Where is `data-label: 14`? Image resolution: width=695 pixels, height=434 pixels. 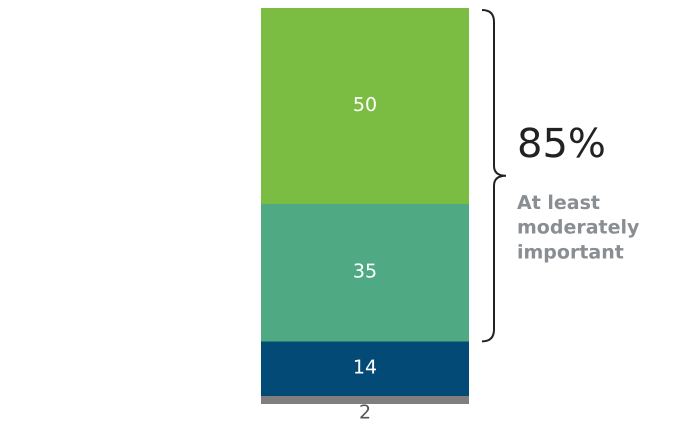
data-label: 14 is located at coordinates (365, 367).